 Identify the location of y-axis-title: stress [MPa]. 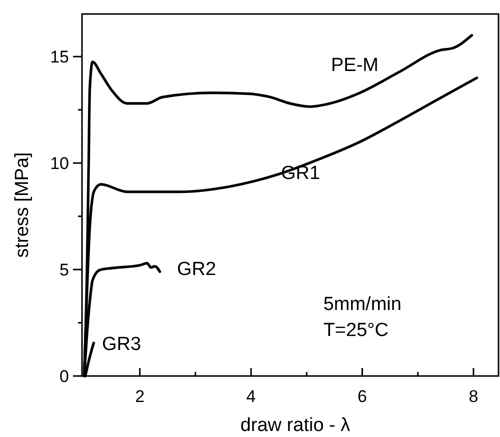
(22, 205).